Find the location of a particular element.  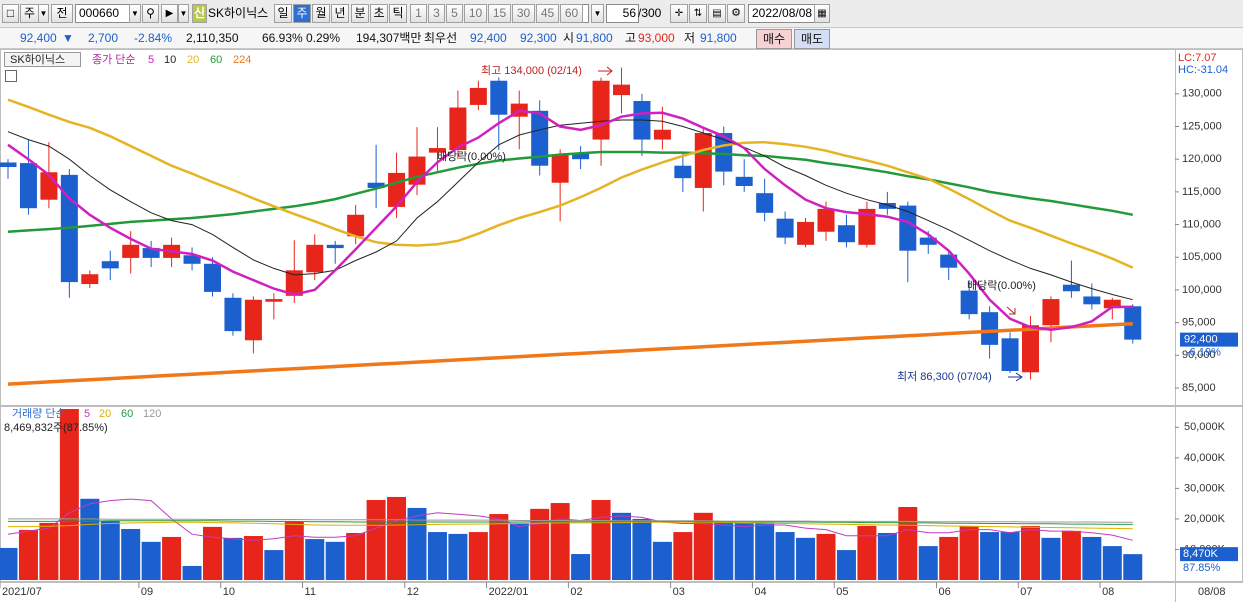

y-tick-label: 50,000K is located at coordinates (1205, 427).